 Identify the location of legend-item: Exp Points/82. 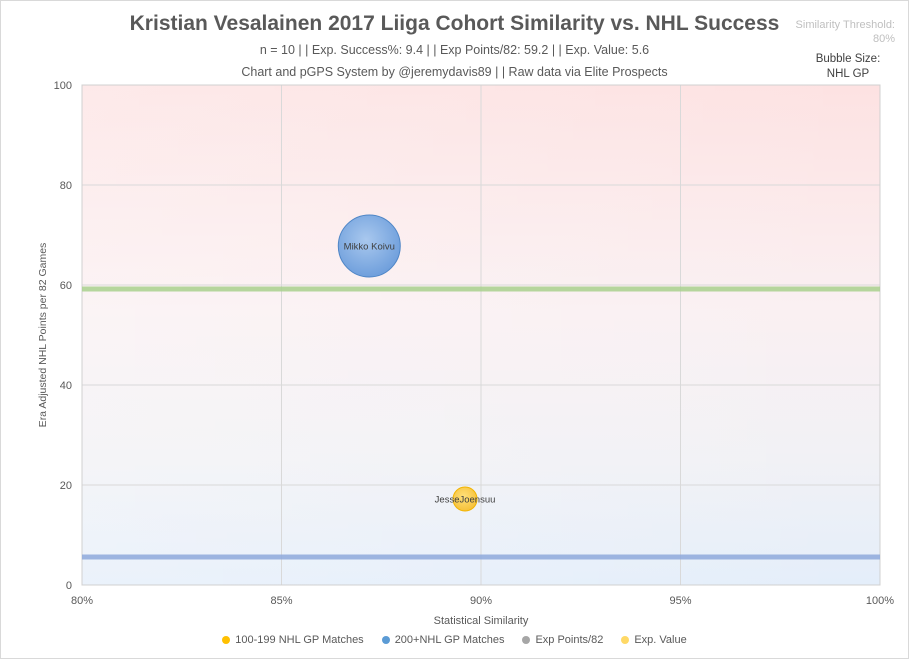
(562, 640).